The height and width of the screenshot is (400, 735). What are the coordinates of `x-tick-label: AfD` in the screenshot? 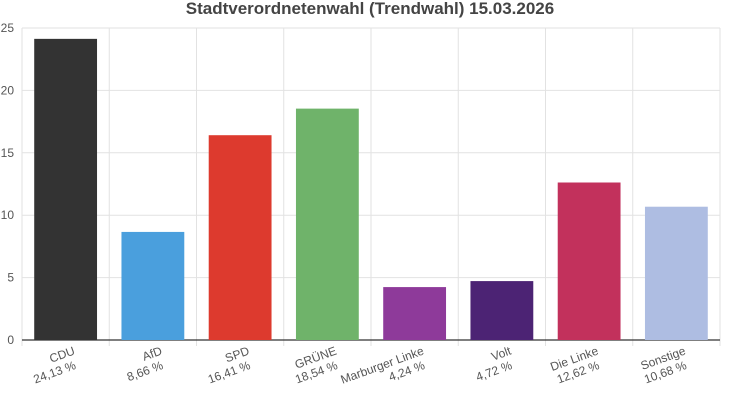 It's located at (152, 354).